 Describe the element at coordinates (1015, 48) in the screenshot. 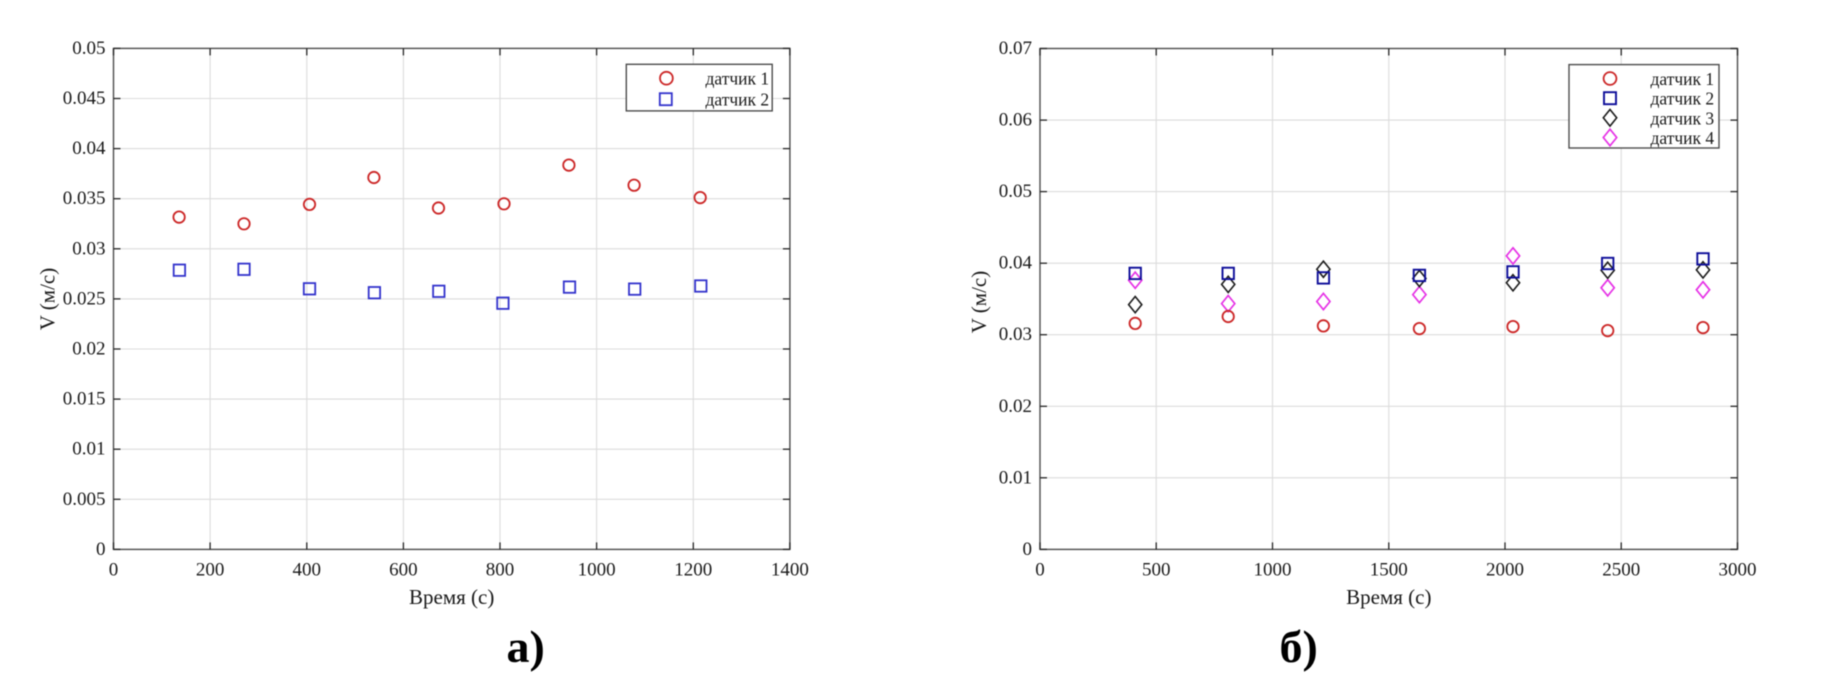

I see `svg-text: 0.07` at that location.